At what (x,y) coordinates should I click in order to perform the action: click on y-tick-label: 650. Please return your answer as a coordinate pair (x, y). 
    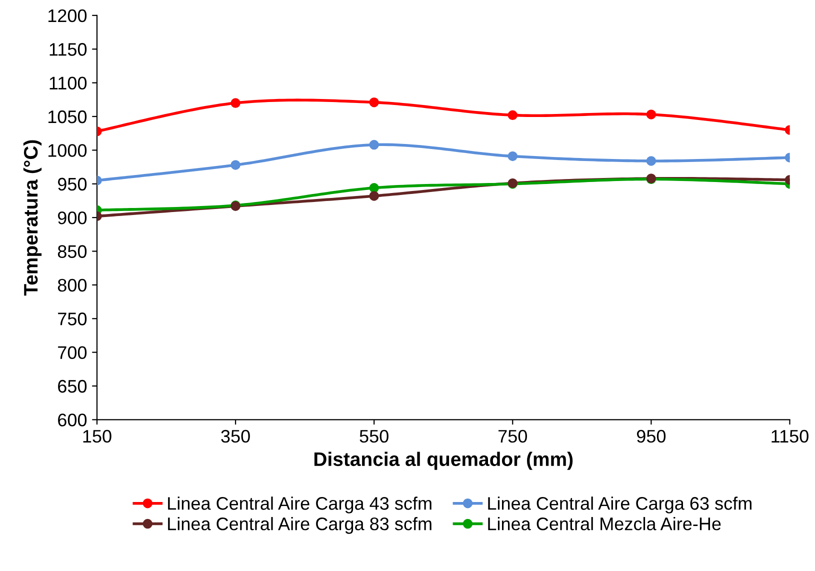
    Looking at the image, I should click on (72, 386).